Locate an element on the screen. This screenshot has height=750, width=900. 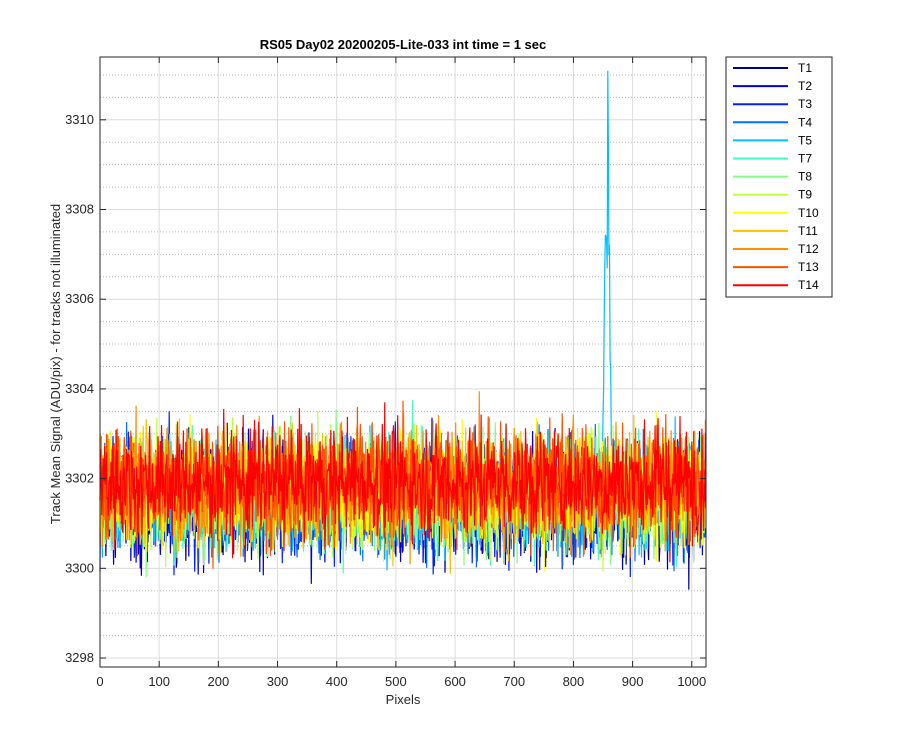
legend-label-t12: T12 is located at coordinates (808, 249).